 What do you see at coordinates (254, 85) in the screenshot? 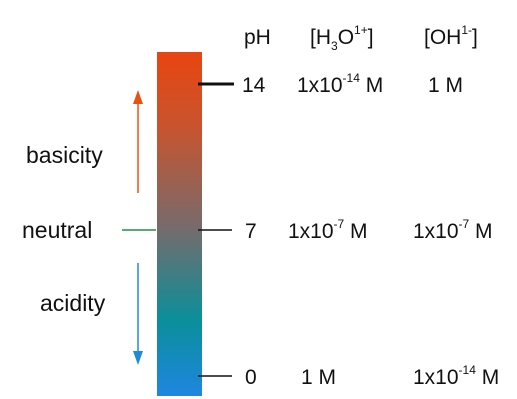
I see `row-14-ph: 14` at bounding box center [254, 85].